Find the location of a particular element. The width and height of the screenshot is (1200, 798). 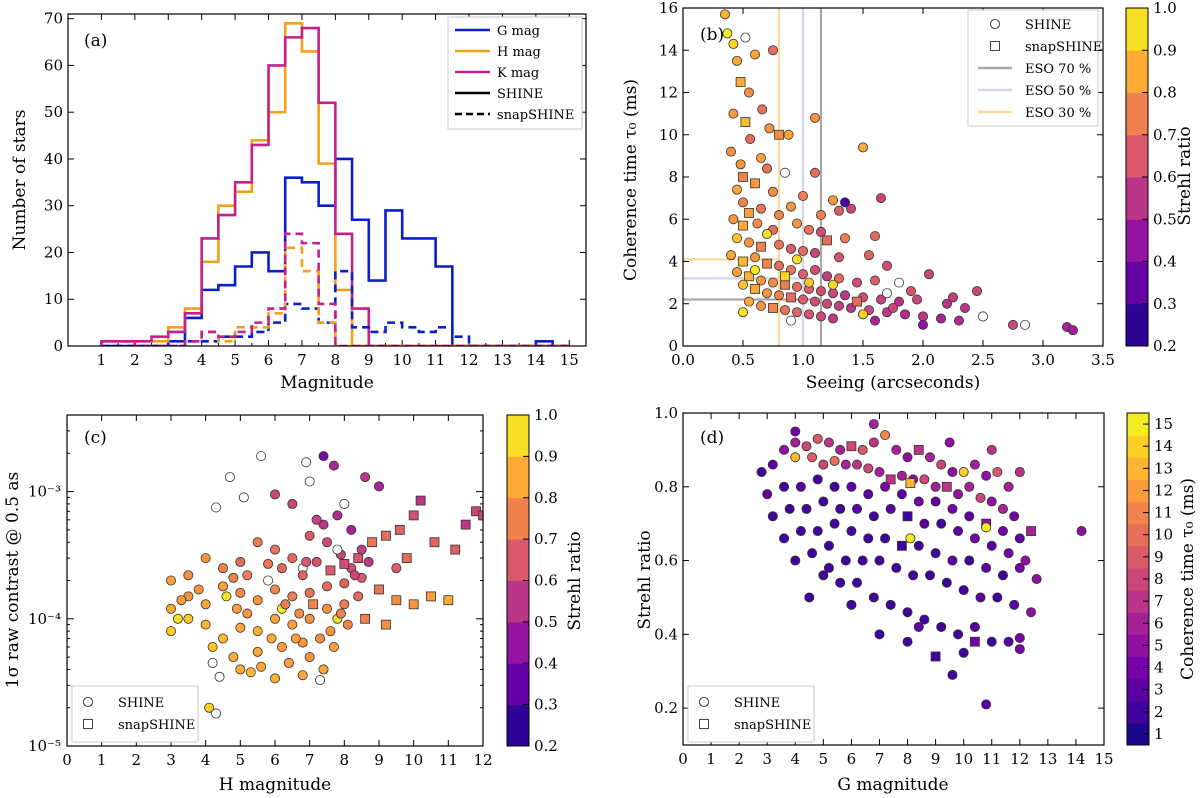

y-tick-label: 20 is located at coordinates (53, 252).